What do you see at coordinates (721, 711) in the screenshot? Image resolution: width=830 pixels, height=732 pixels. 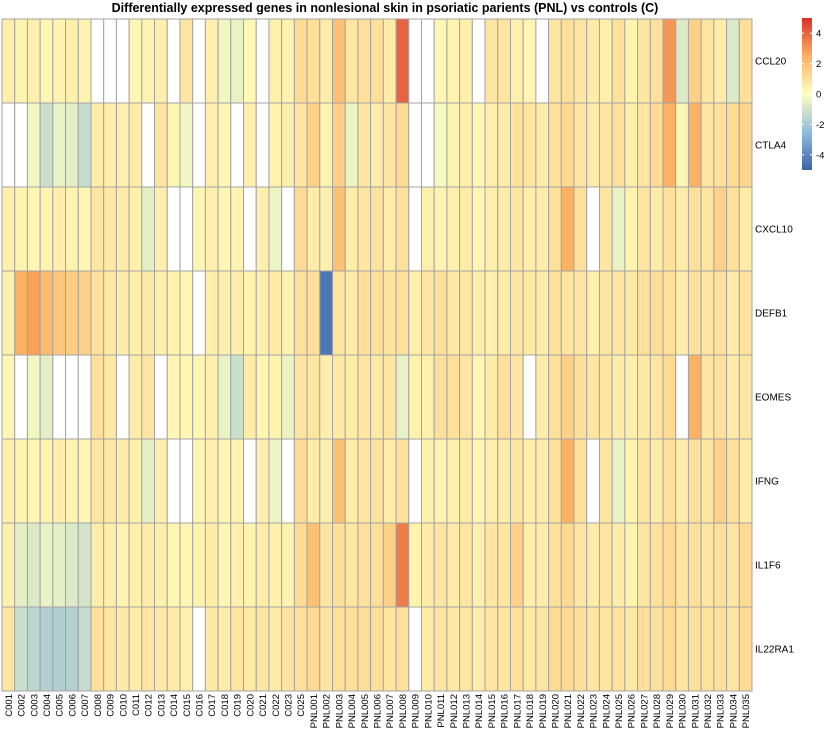 I see `column-label: PNL033` at bounding box center [721, 711].